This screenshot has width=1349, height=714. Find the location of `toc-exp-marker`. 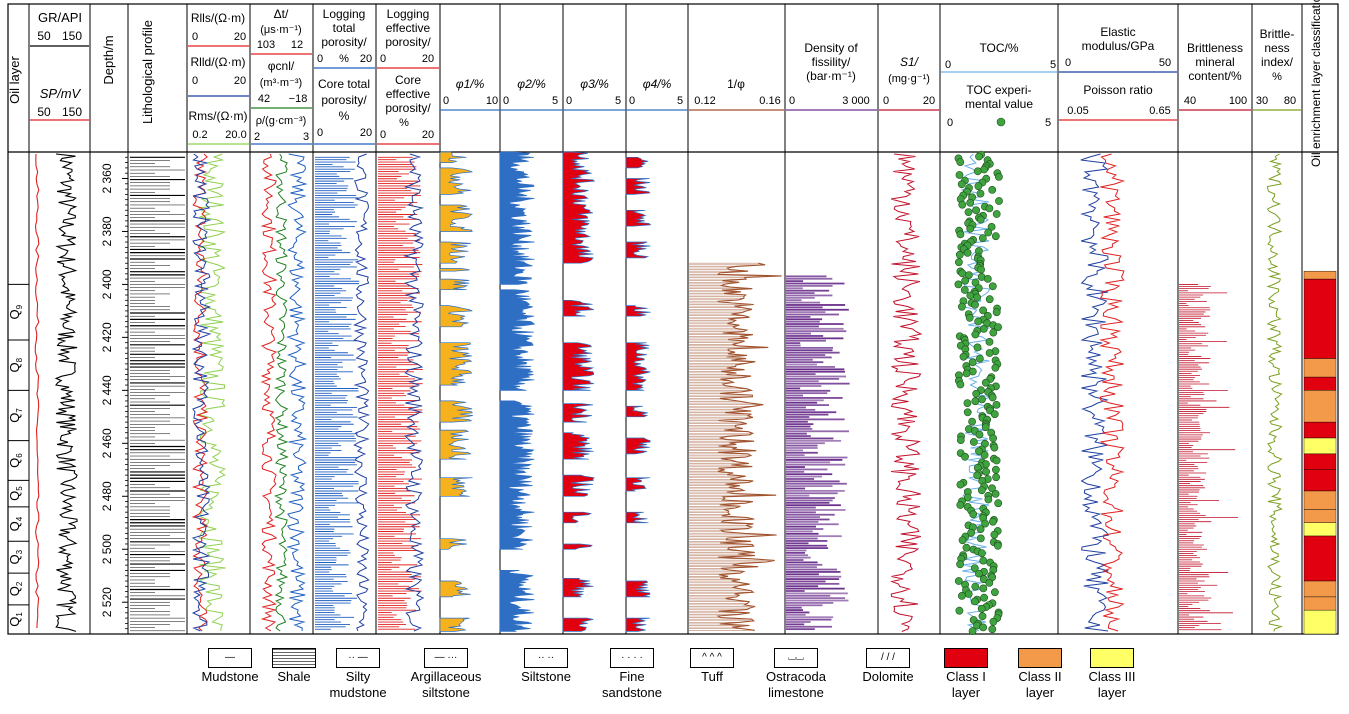

toc-exp-marker is located at coordinates (1001, 122).